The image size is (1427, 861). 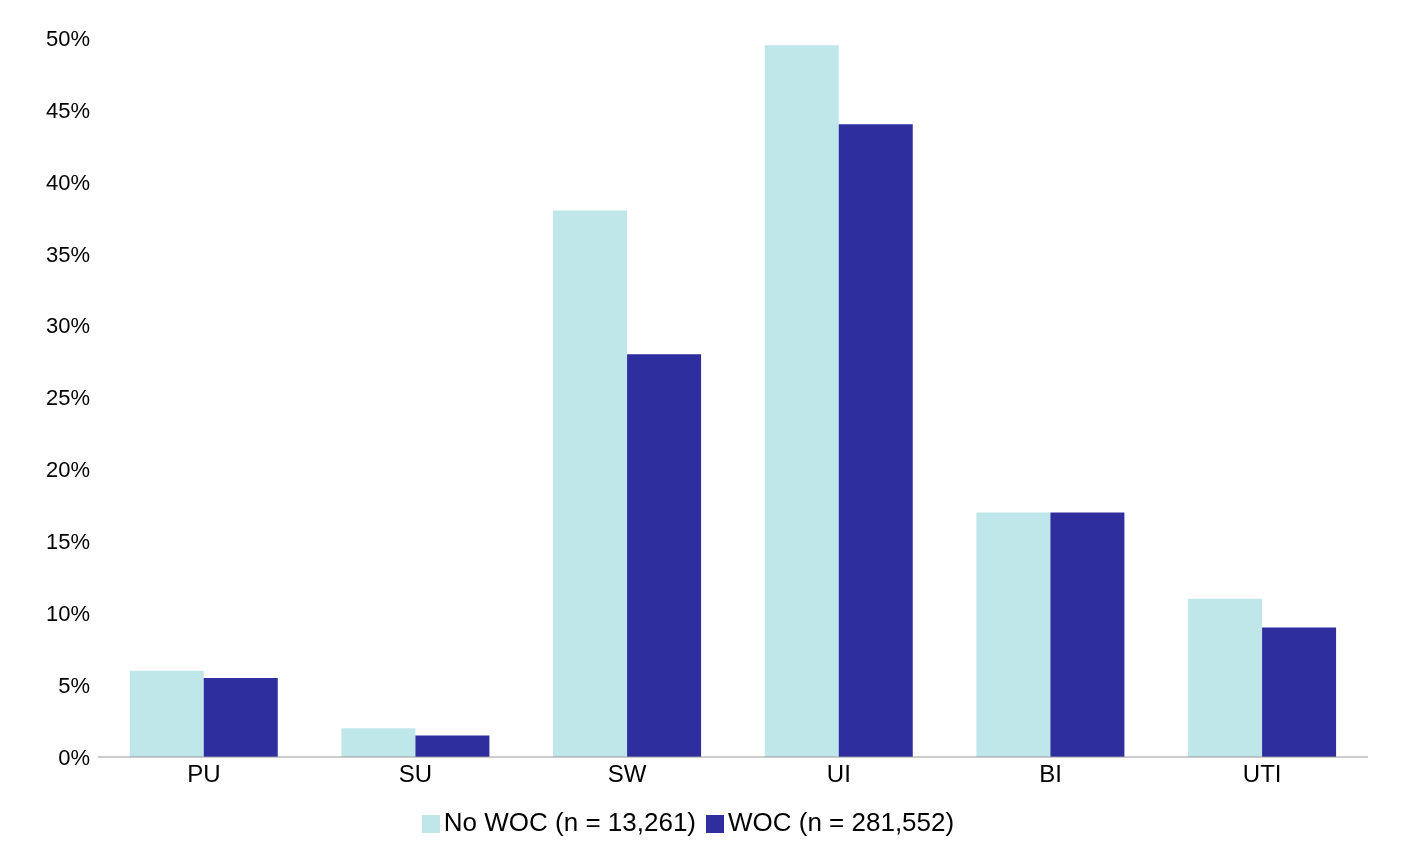 What do you see at coordinates (204, 774) in the screenshot?
I see `x-tick-label: PU` at bounding box center [204, 774].